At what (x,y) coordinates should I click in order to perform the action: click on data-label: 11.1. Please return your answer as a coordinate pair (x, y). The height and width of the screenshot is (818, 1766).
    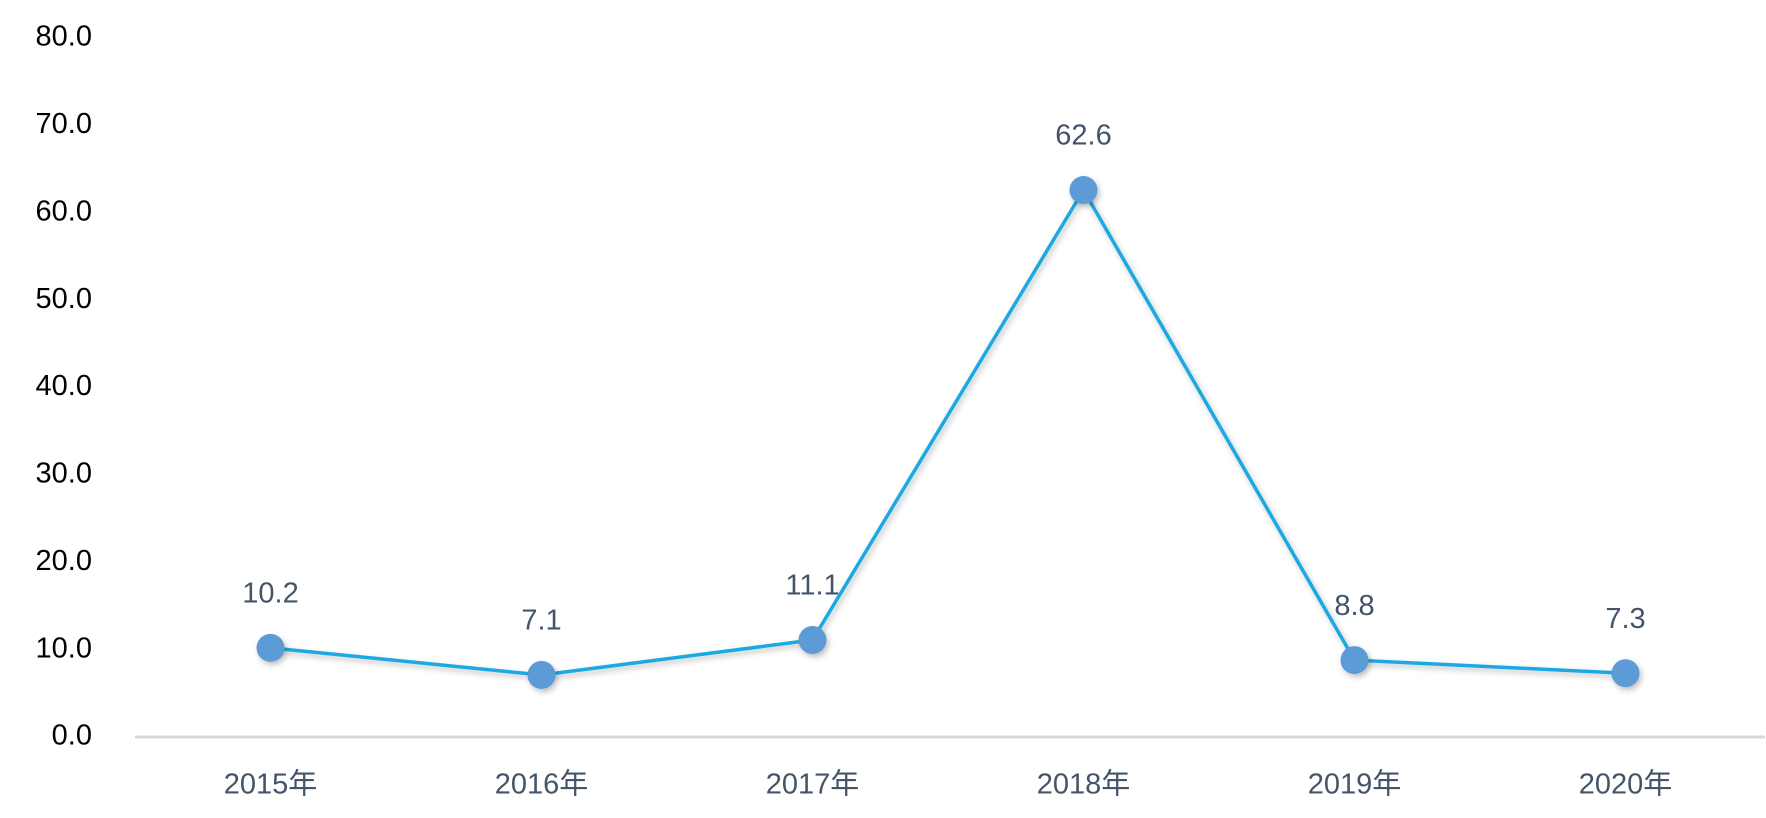
    Looking at the image, I should click on (812, 586).